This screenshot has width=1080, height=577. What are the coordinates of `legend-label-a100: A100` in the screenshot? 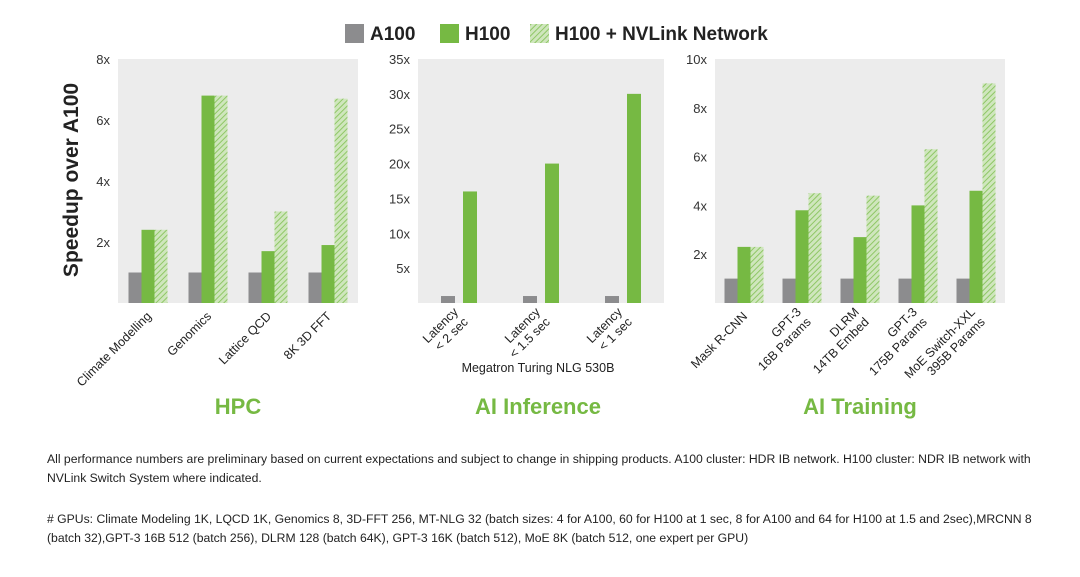 It's located at (392, 34).